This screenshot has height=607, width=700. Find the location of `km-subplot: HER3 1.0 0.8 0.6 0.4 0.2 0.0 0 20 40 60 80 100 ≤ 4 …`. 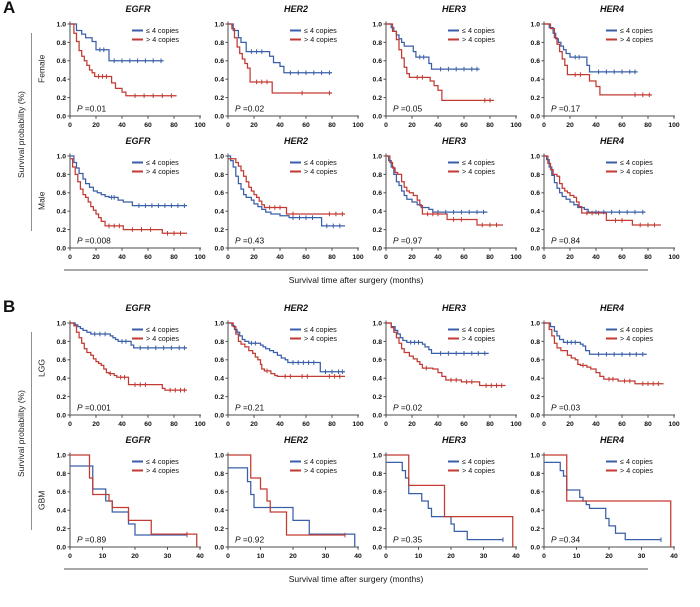

km-subplot: HER3 1.0 0.8 0.6 0.4 0.2 0.0 0 20 40 60 80 100 ≤ 4 … is located at coordinates (443, 368).